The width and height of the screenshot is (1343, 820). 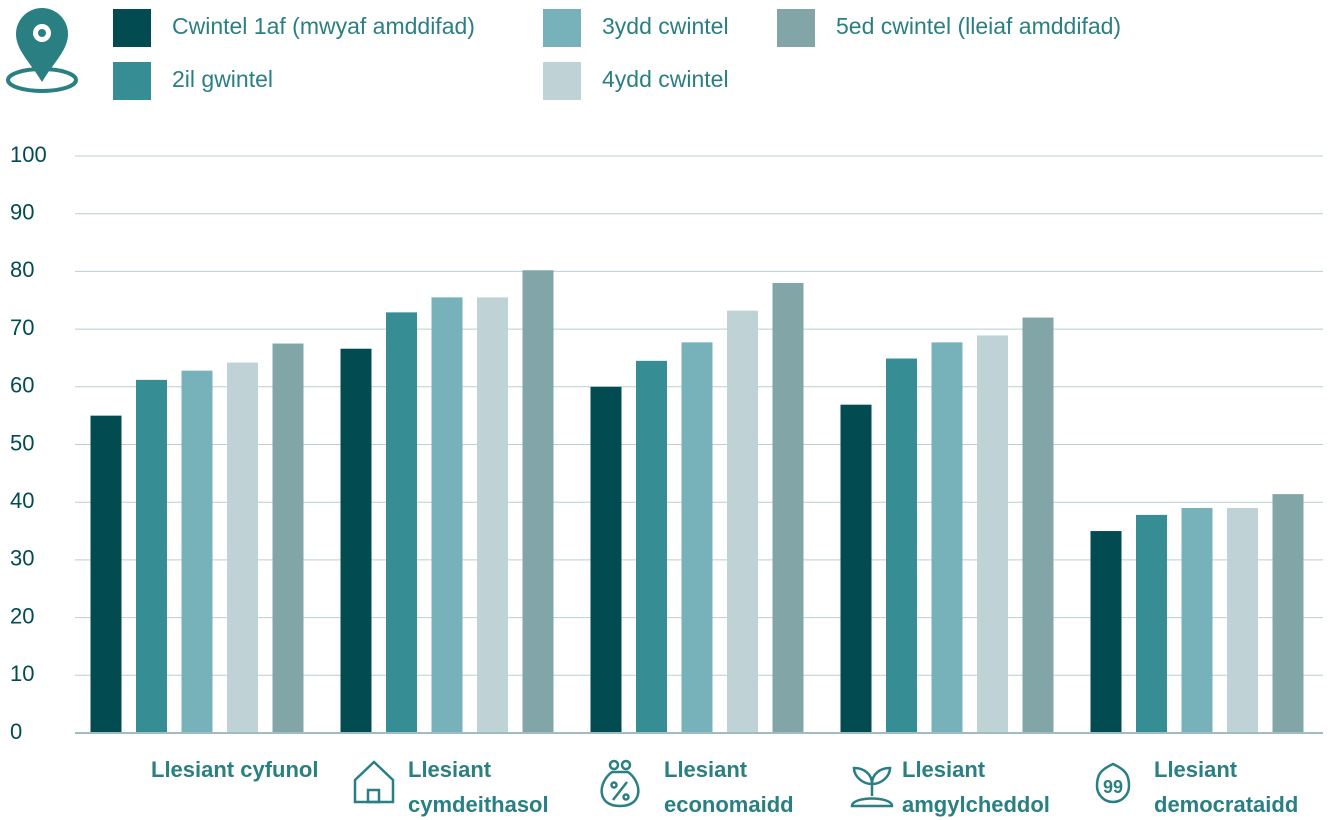 What do you see at coordinates (222, 79) in the screenshot?
I see `legend-label: 2il gwintel` at bounding box center [222, 79].